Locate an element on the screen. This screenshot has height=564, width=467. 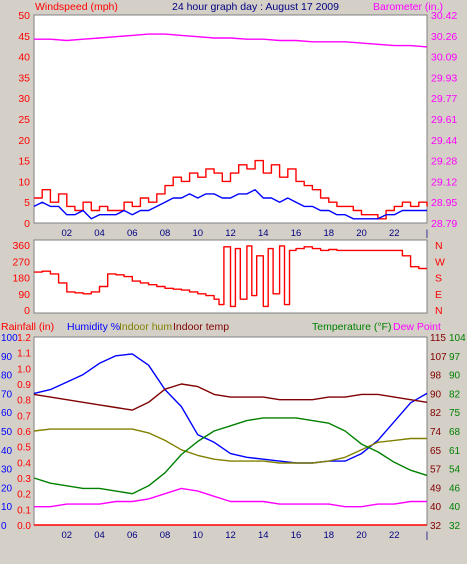
windspeed-tick-label: 30 is located at coordinates (24, 99).